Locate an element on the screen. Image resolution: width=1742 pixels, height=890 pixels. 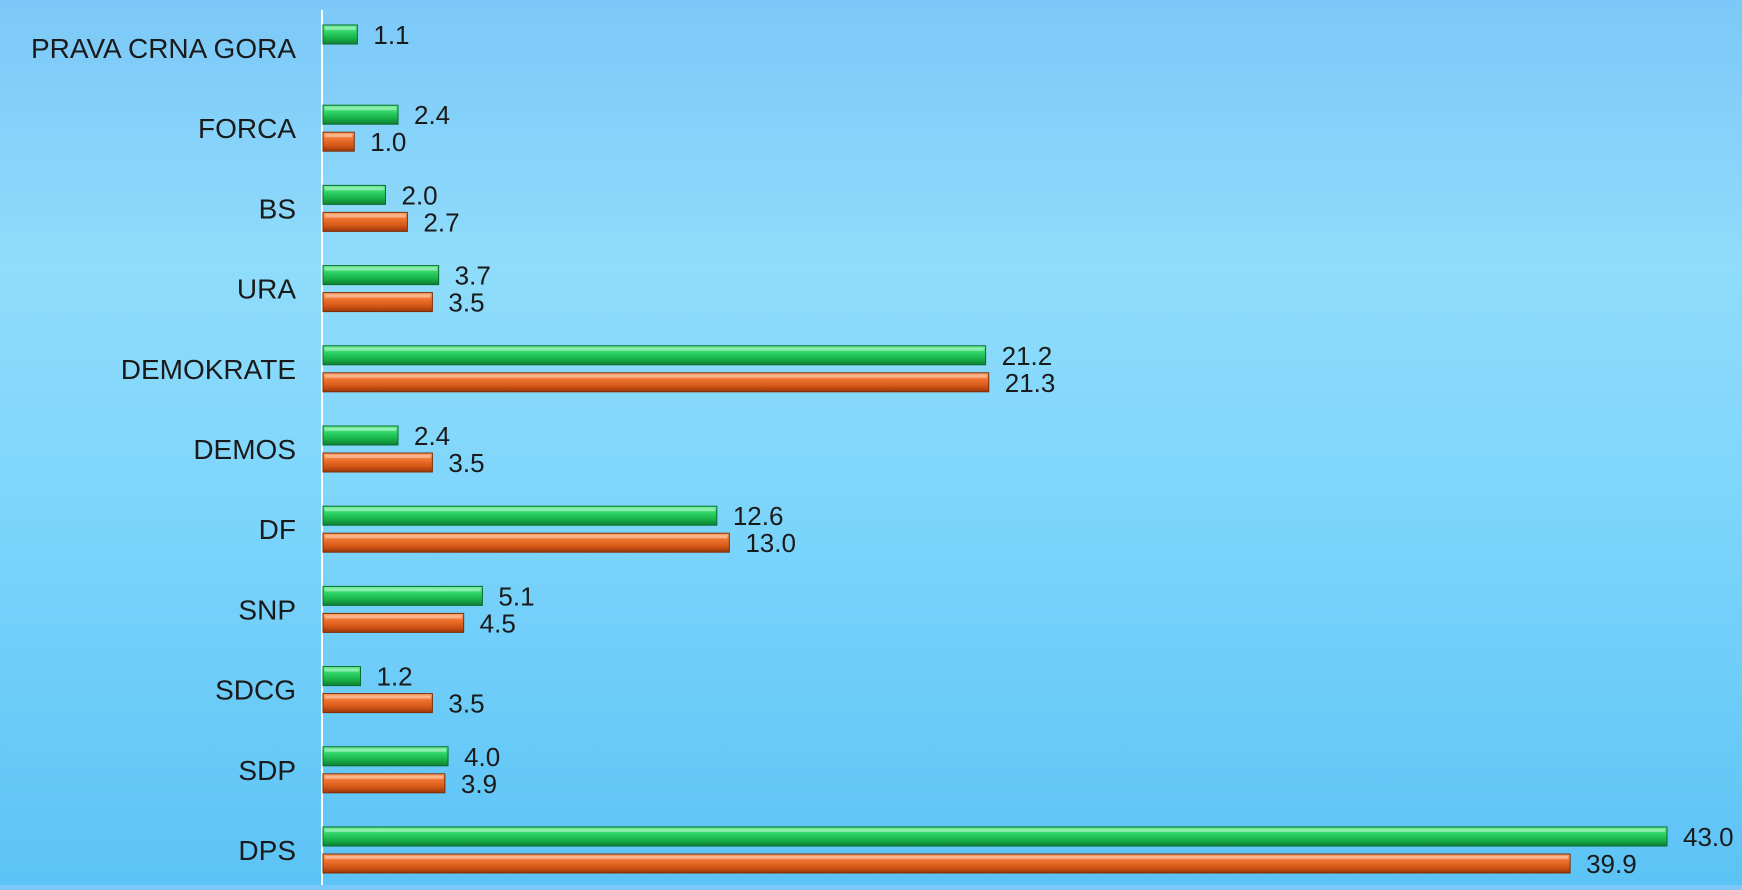
category-label: DEMOKRATE is located at coordinates (208, 369).